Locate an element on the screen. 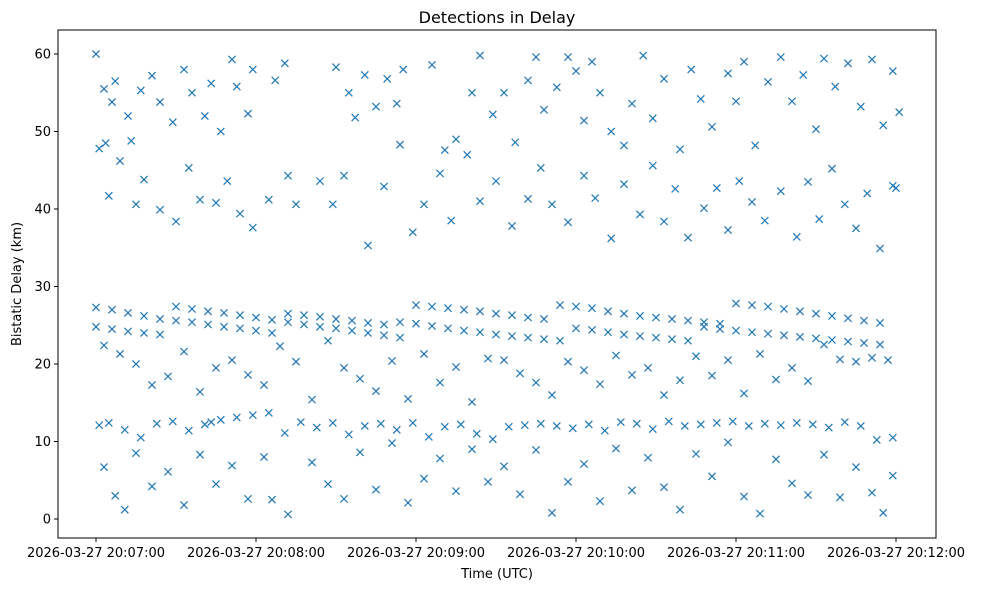 The height and width of the screenshot is (590, 985). x-tick-label: 2026-03-27 20:07:00 is located at coordinates (96, 553).